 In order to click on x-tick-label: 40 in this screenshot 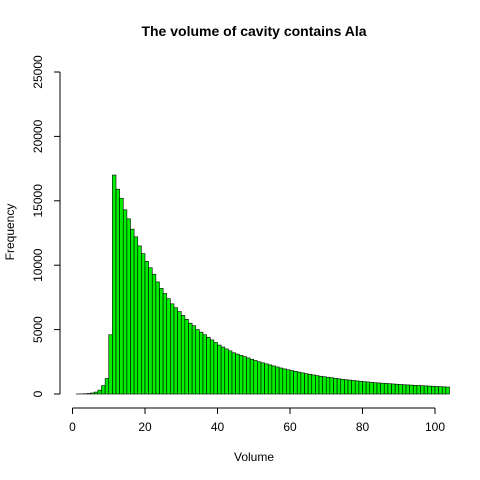, I will do `click(218, 427)`.